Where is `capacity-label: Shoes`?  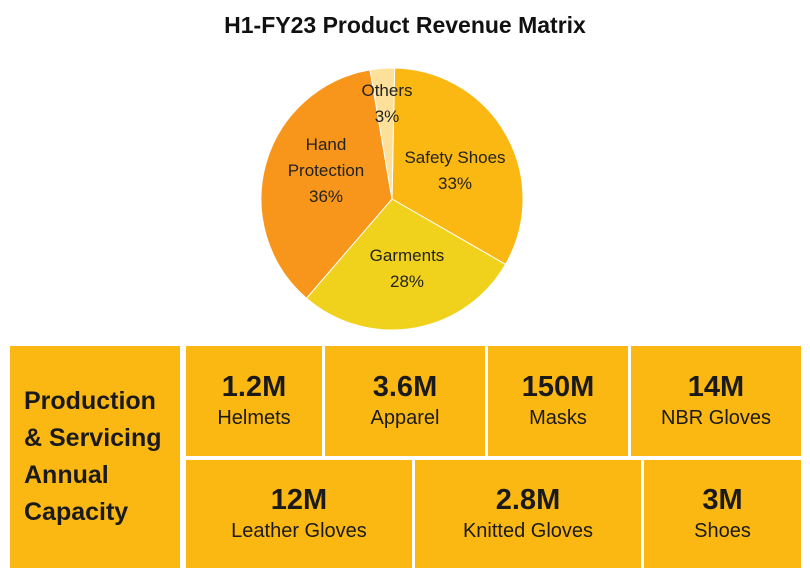
capacity-label: Shoes is located at coordinates (722, 531).